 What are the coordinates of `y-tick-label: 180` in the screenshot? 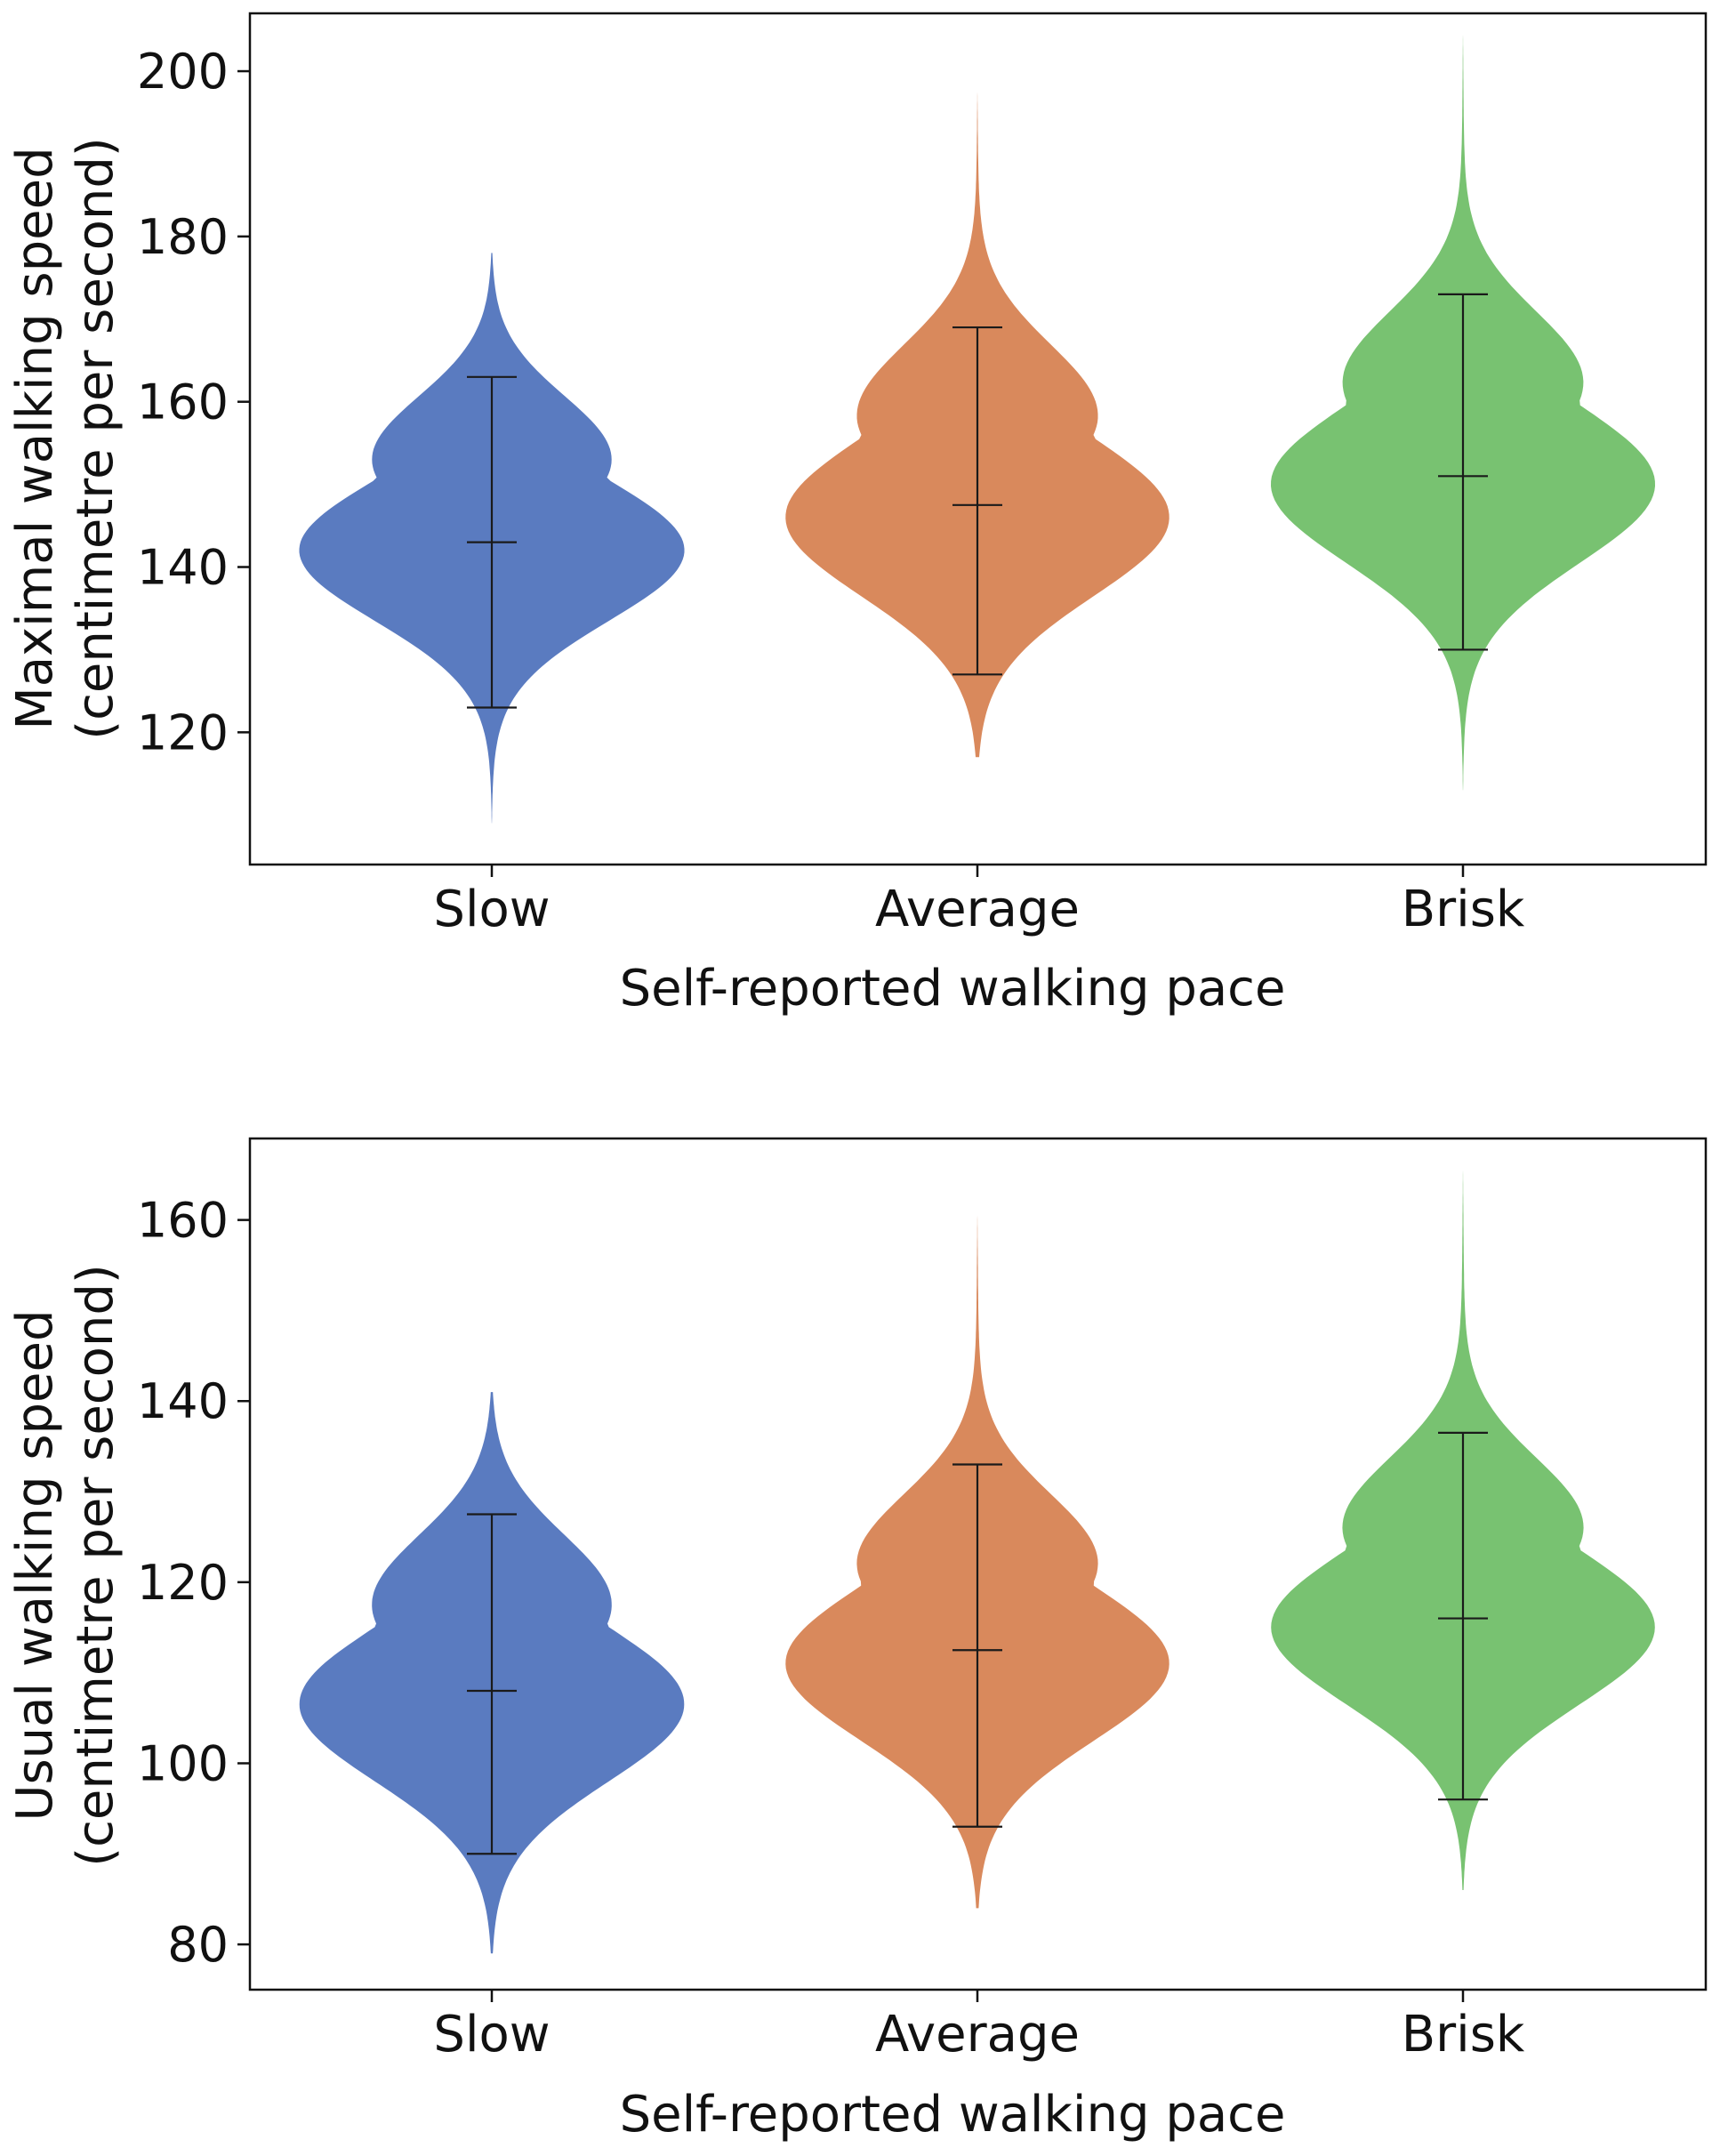 It's located at (183, 237).